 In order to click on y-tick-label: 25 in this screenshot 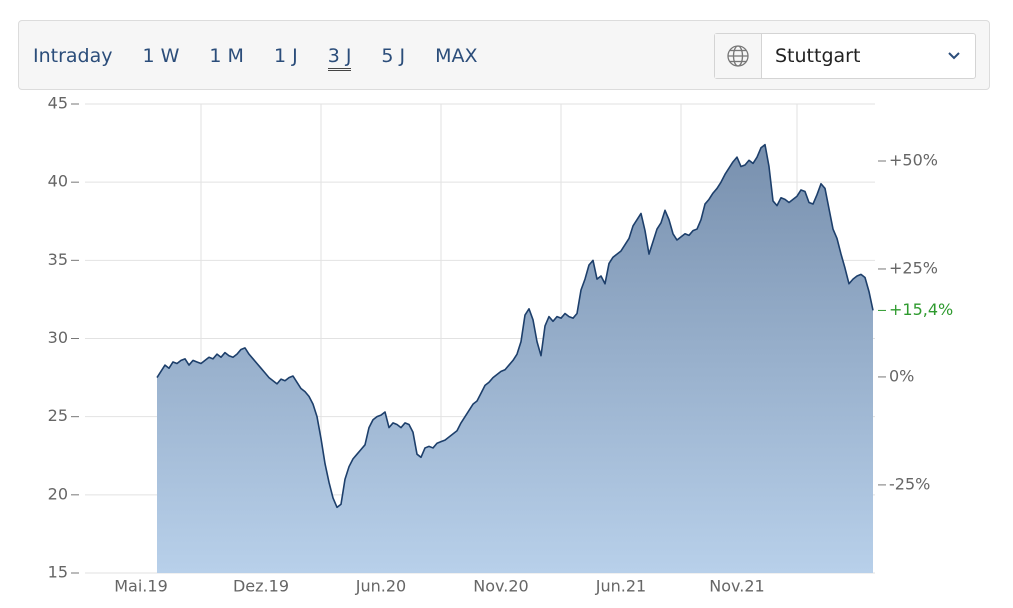, I will do `click(58, 415)`.